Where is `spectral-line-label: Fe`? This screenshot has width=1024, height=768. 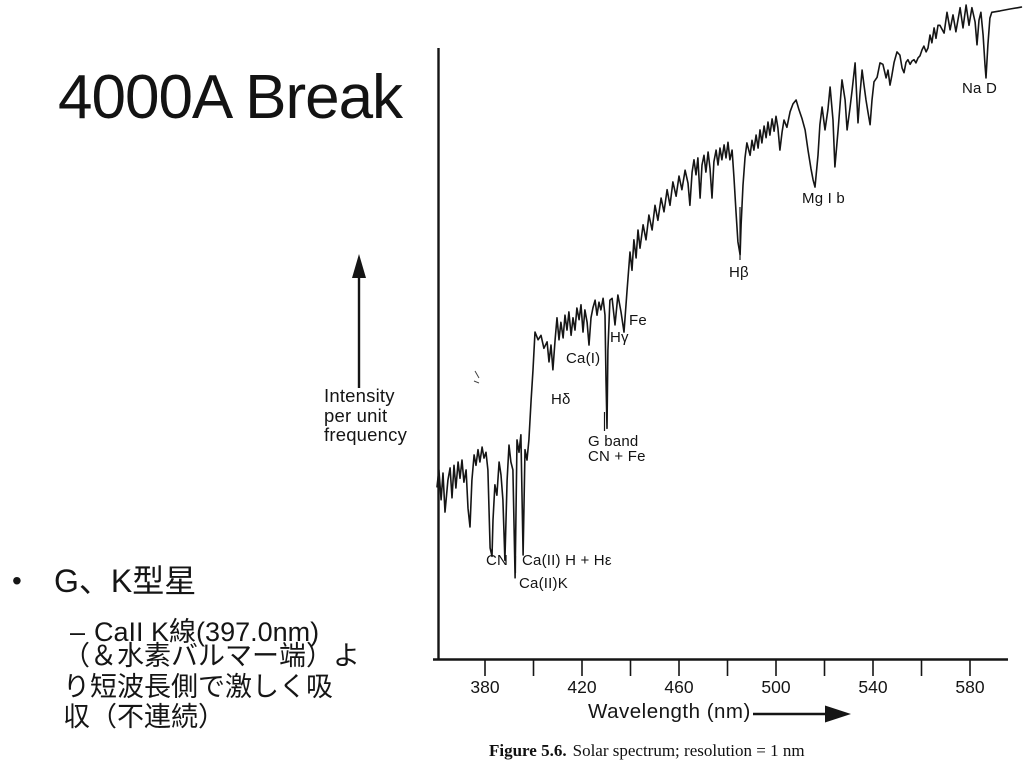 spectral-line-label: Fe is located at coordinates (638, 320).